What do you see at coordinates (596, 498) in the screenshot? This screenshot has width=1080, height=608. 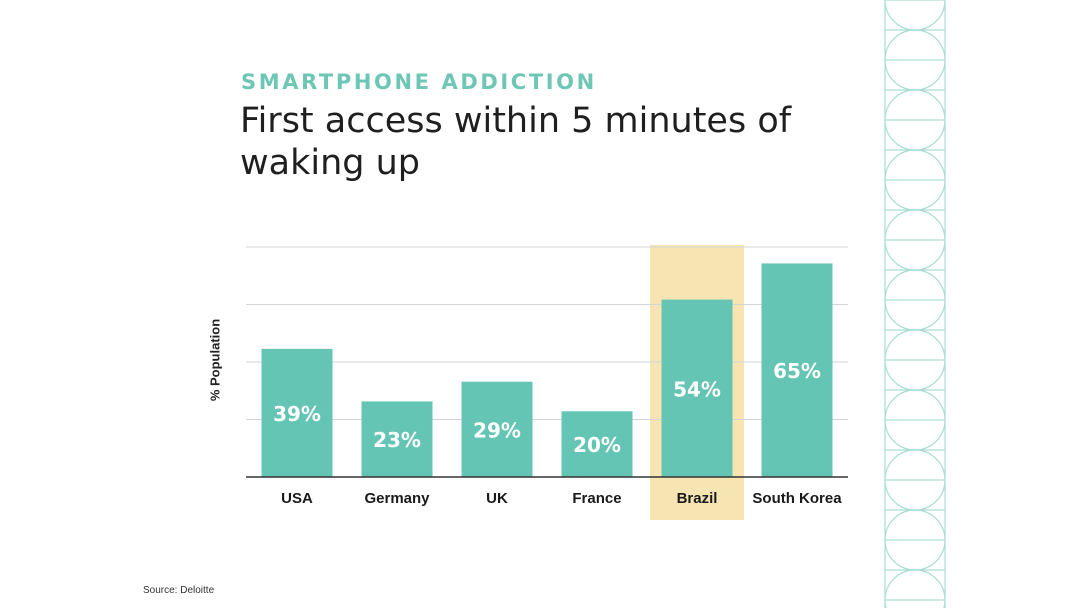 I see `x-tick-label: France` at bounding box center [596, 498].